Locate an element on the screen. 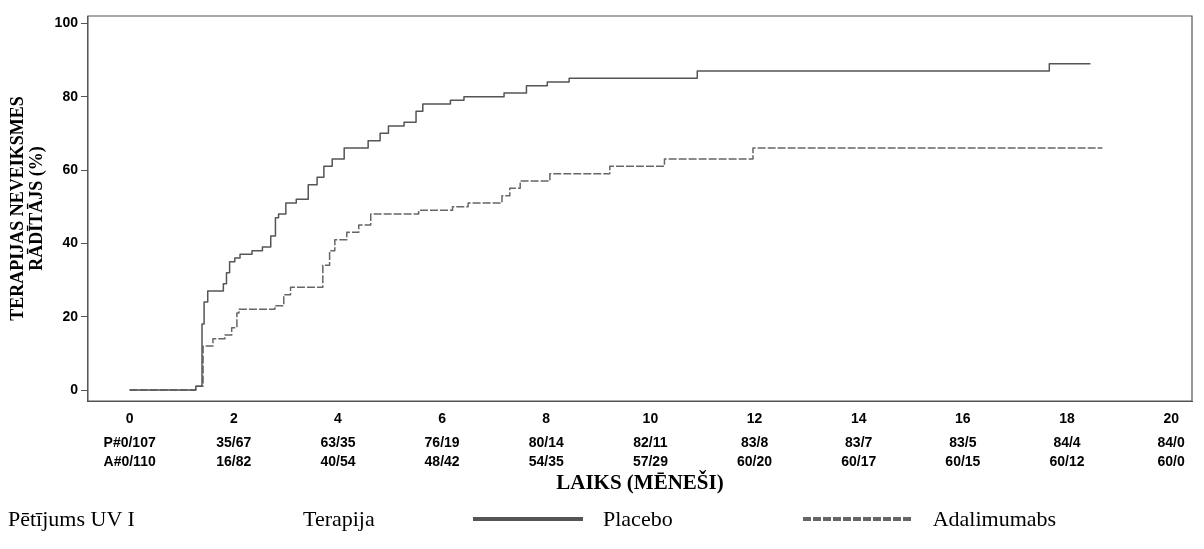 The image size is (1204, 549). y-tick-label: 20 is located at coordinates (70, 315).